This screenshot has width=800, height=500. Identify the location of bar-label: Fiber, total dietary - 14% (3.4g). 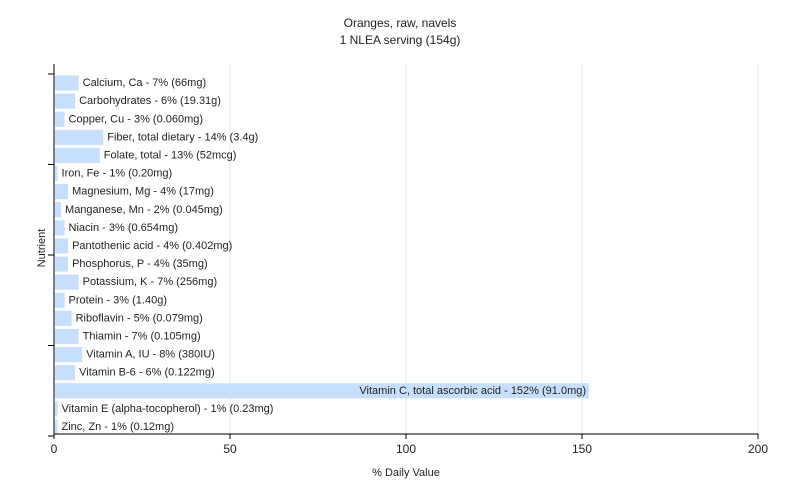
(182, 137).